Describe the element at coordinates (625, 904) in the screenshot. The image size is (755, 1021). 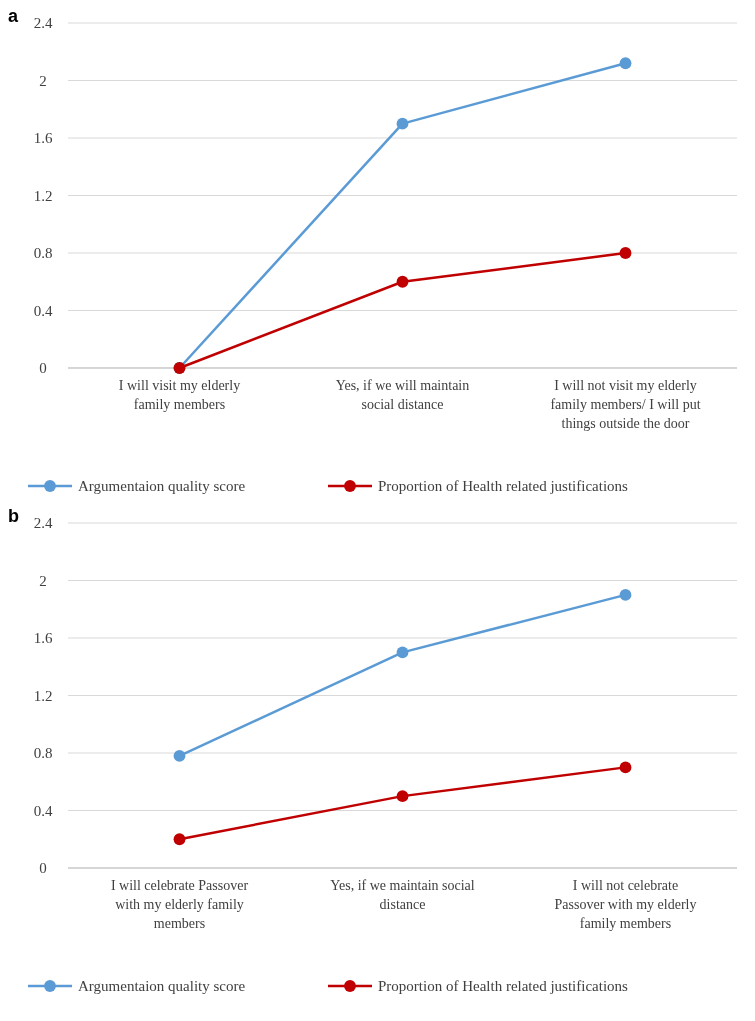
I see `x-tick-label: I will not celebrate Passover with my elderly family members` at that location.